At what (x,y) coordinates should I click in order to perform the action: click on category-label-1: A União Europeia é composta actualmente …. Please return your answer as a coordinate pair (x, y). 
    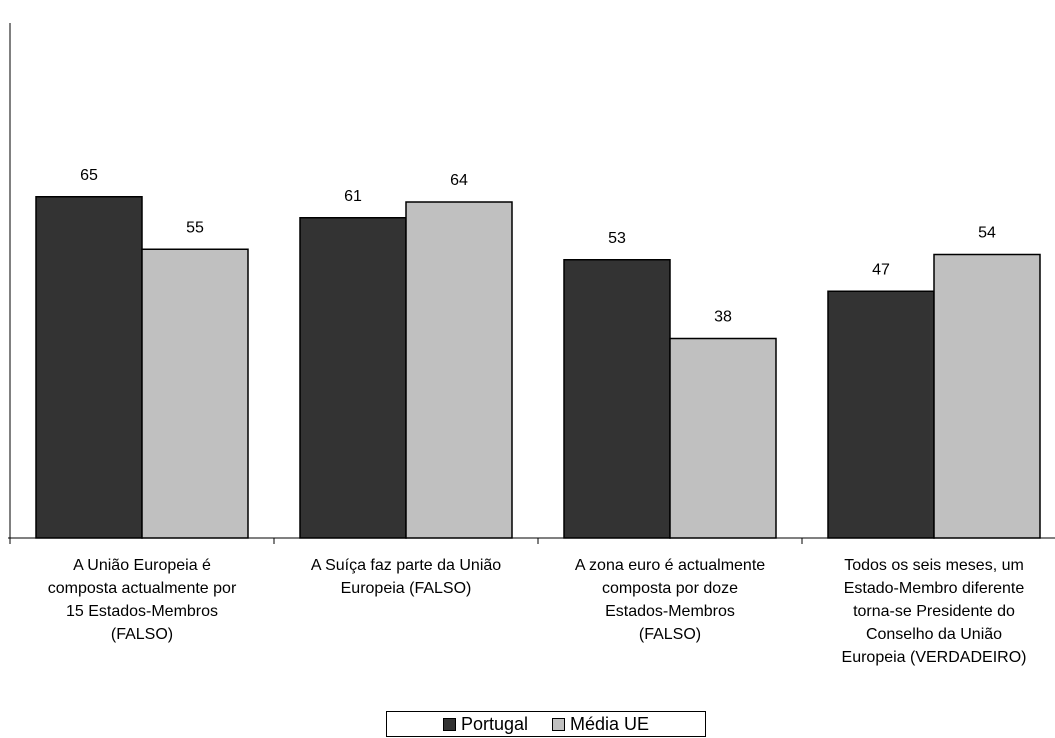
    Looking at the image, I should click on (142, 600).